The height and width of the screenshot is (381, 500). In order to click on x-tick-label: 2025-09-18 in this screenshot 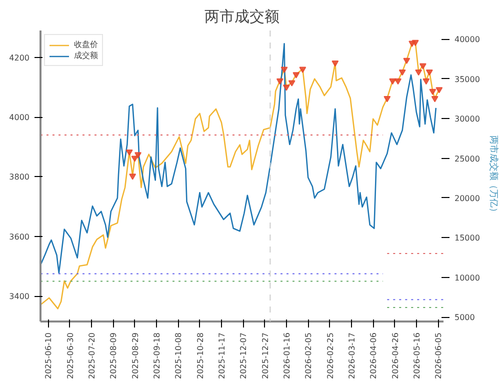, I will do `click(157, 355)`.